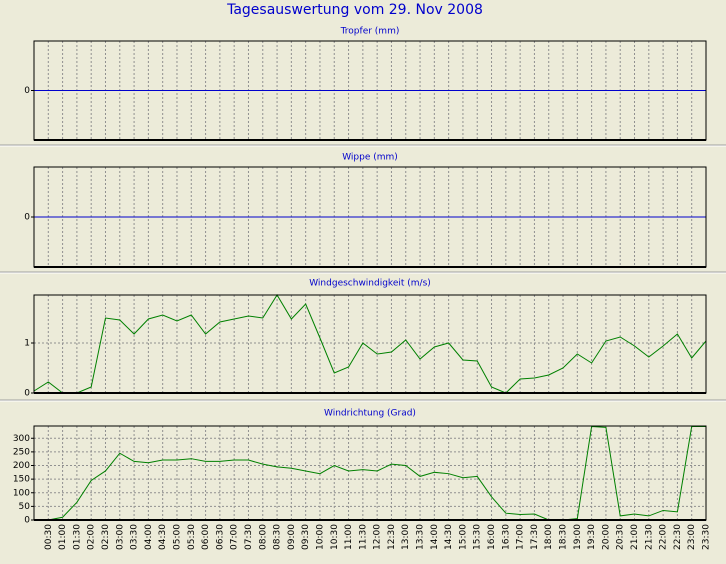 The image size is (726, 564). Describe the element at coordinates (63, 537) in the screenshot. I see `x-tick-label: 01:00` at that location.